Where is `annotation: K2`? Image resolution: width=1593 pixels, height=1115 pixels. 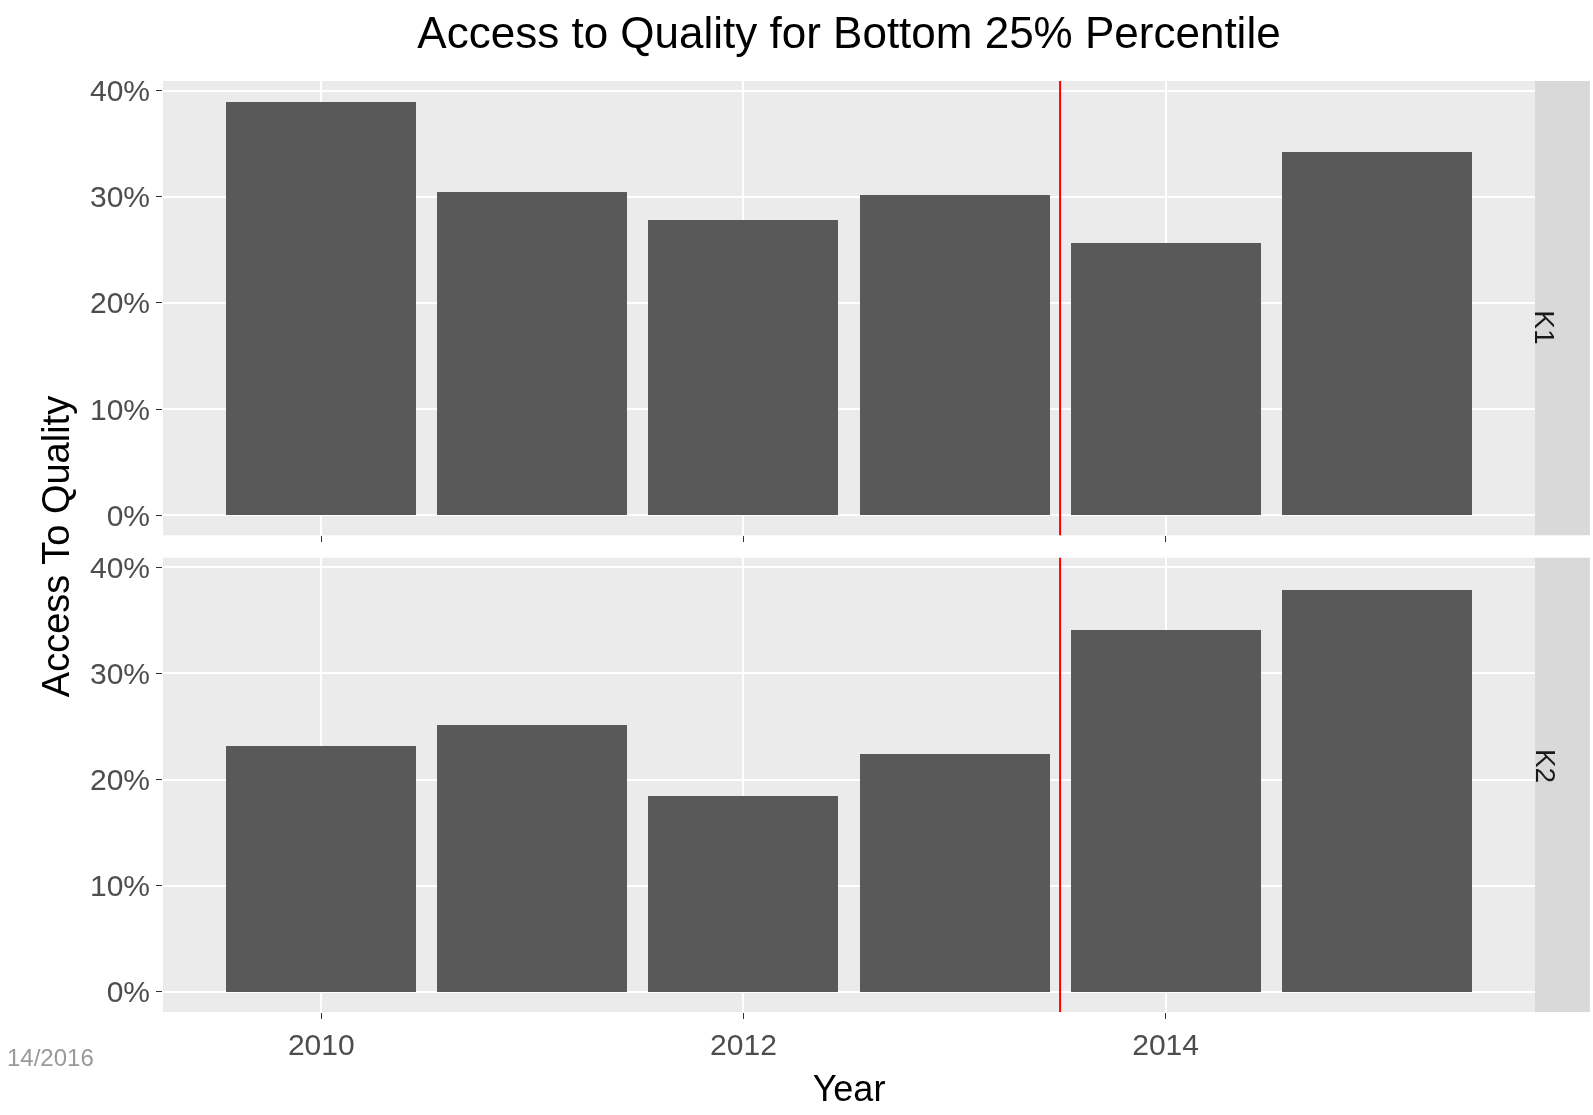
annotation: K2 is located at coordinates (1545, 766).